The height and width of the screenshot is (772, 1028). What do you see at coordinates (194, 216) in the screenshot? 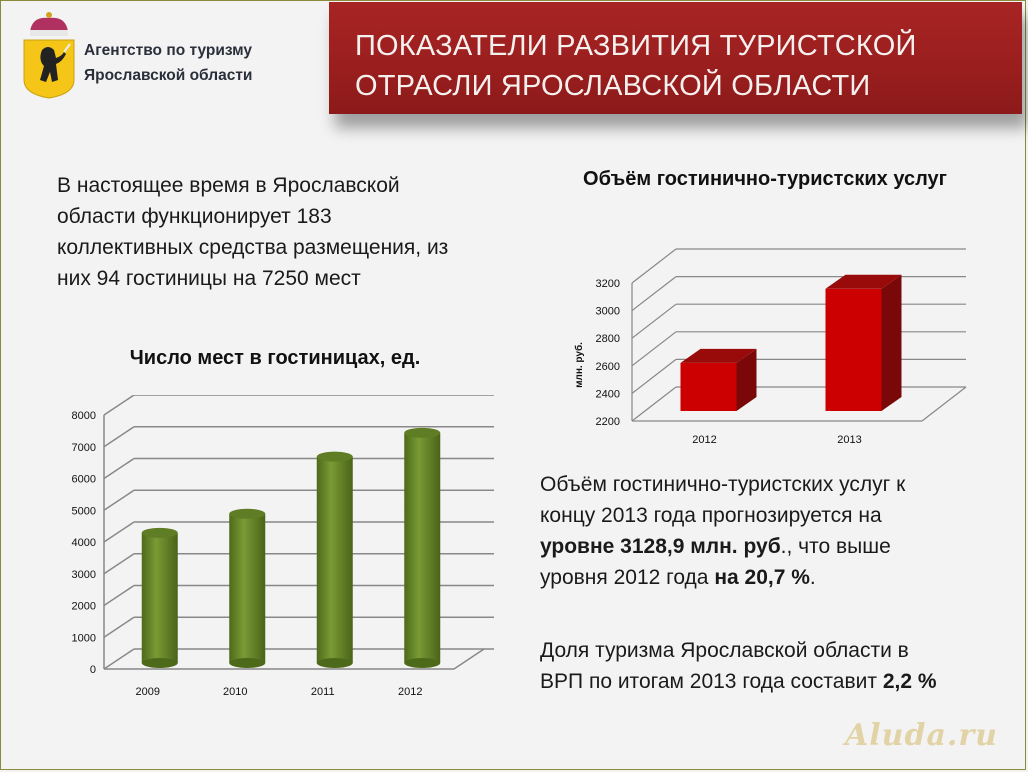
I see `intro-line: области функционирует 183` at bounding box center [194, 216].